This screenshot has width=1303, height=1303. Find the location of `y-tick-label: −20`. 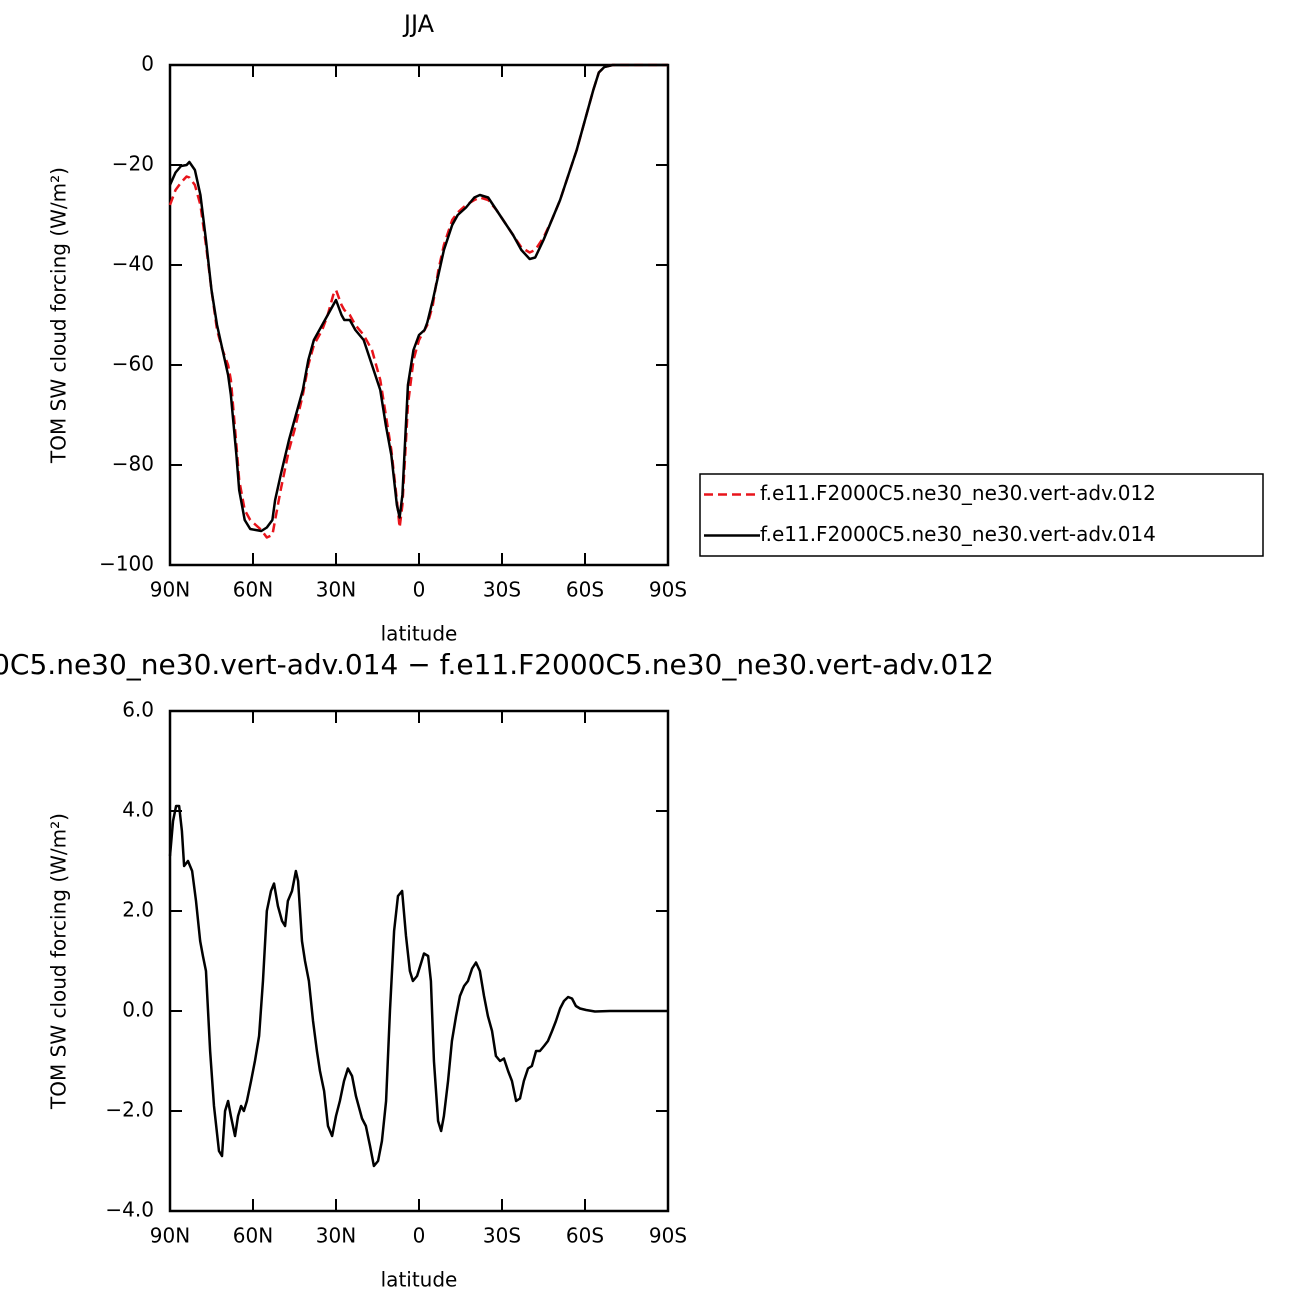

y-tick-label: −20 is located at coordinates (133, 164).